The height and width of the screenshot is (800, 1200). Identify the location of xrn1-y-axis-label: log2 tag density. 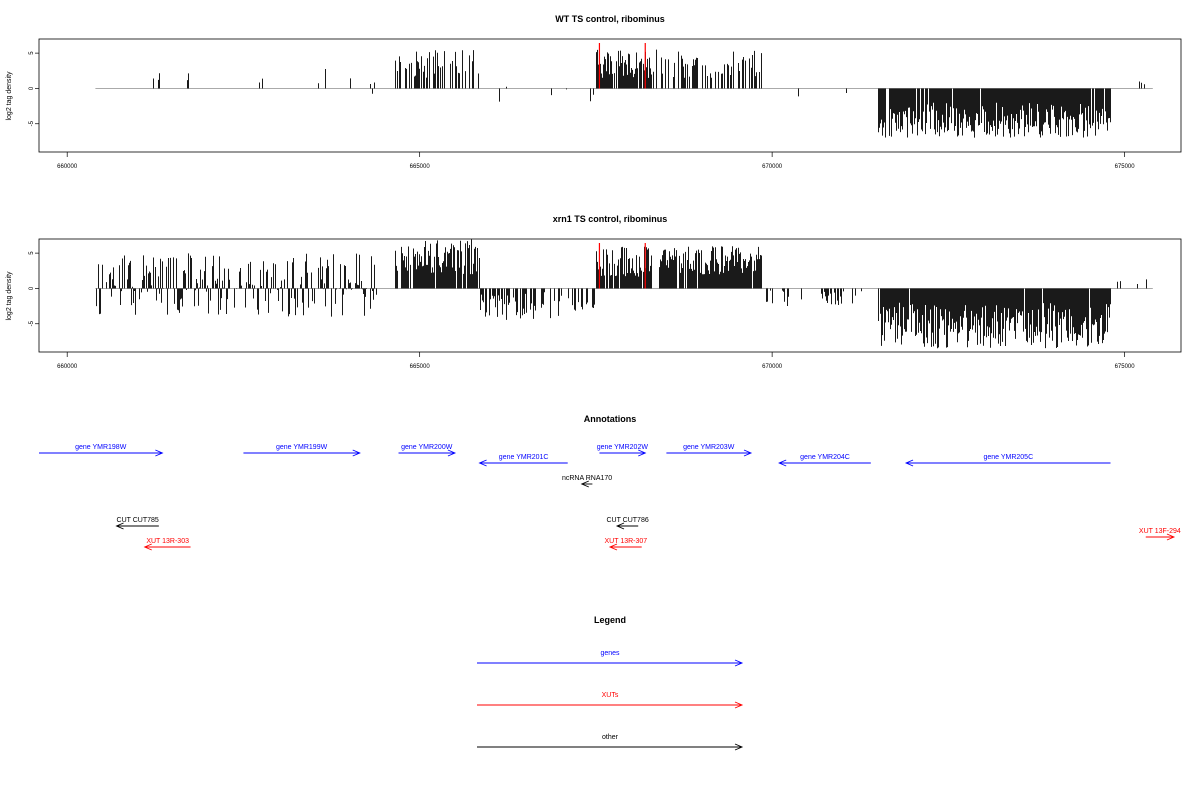
(9, 296).